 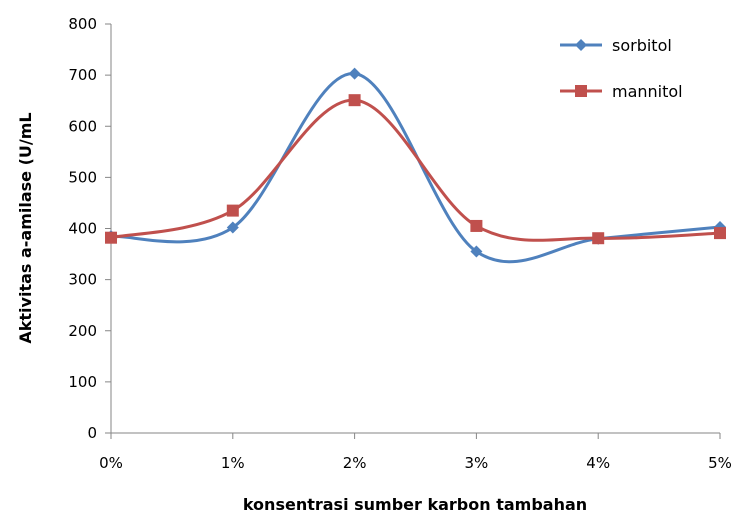 I want to click on y-ticks: 0 100 200 300 400 500 600 700 800, so click(x=89, y=228).